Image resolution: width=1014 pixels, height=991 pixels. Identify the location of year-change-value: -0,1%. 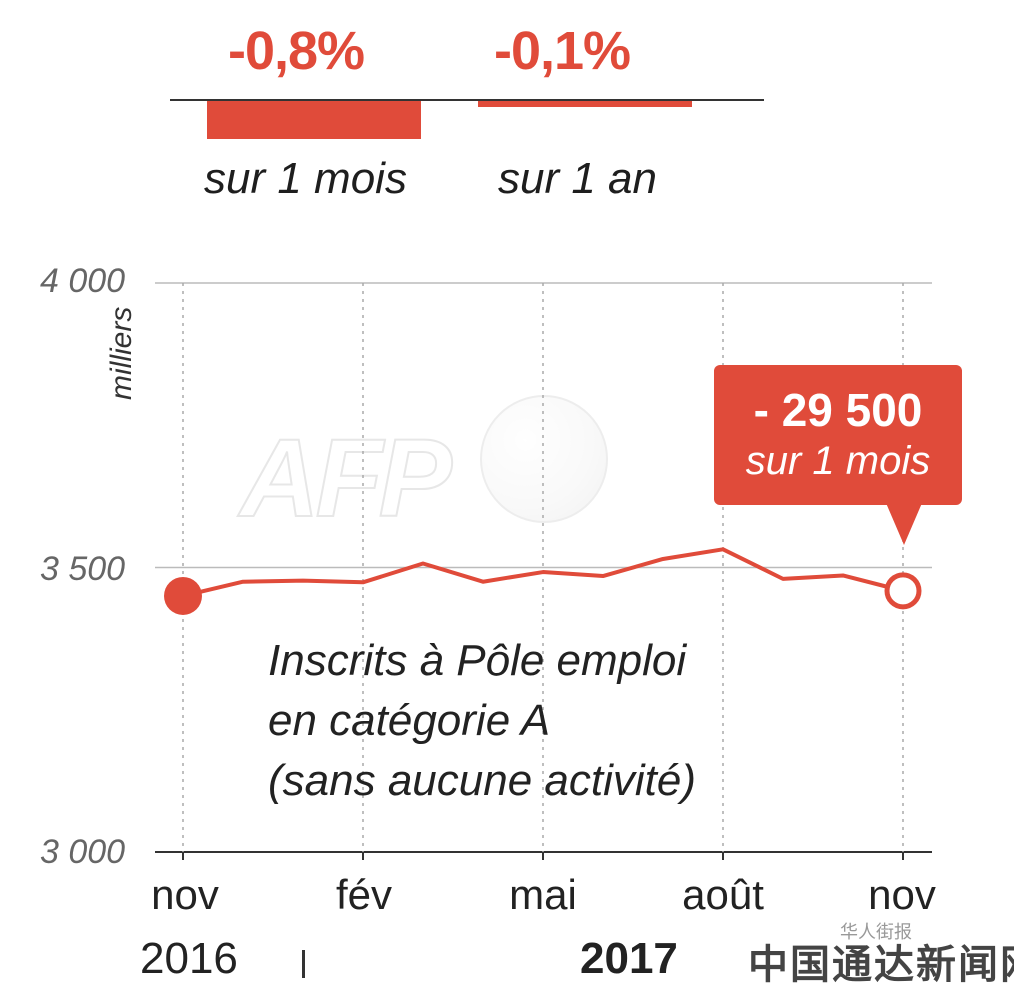
(562, 51).